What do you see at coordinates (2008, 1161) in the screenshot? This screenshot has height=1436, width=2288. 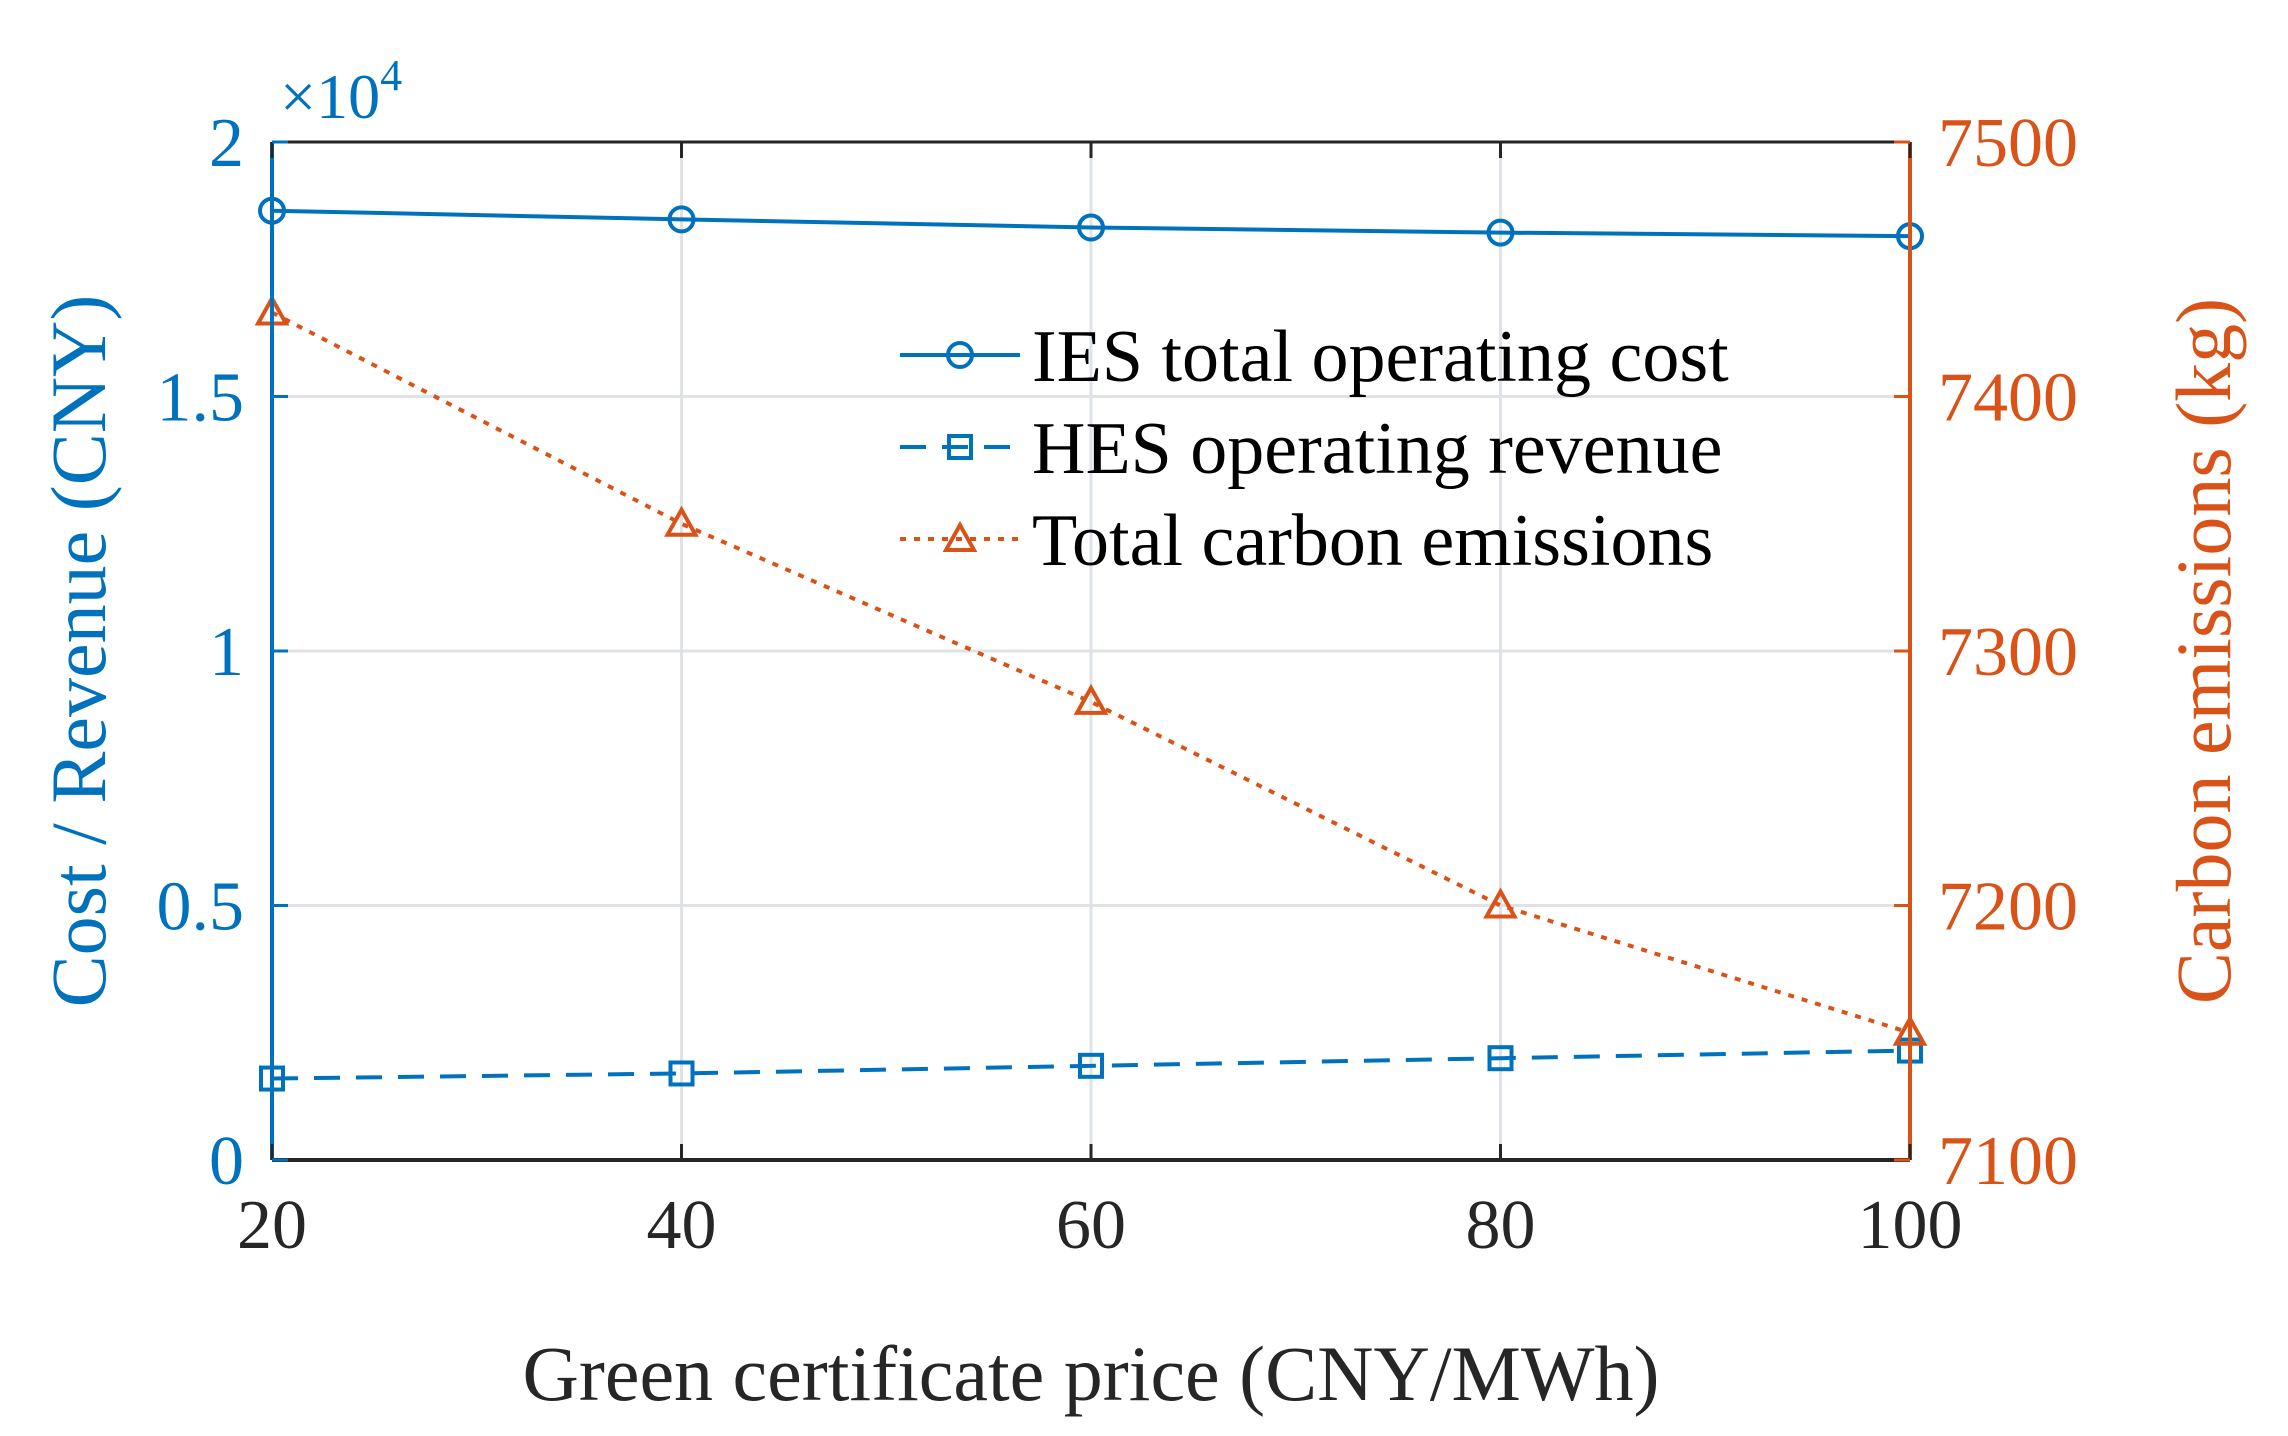 I see `right-y-tick-label: 7100` at bounding box center [2008, 1161].